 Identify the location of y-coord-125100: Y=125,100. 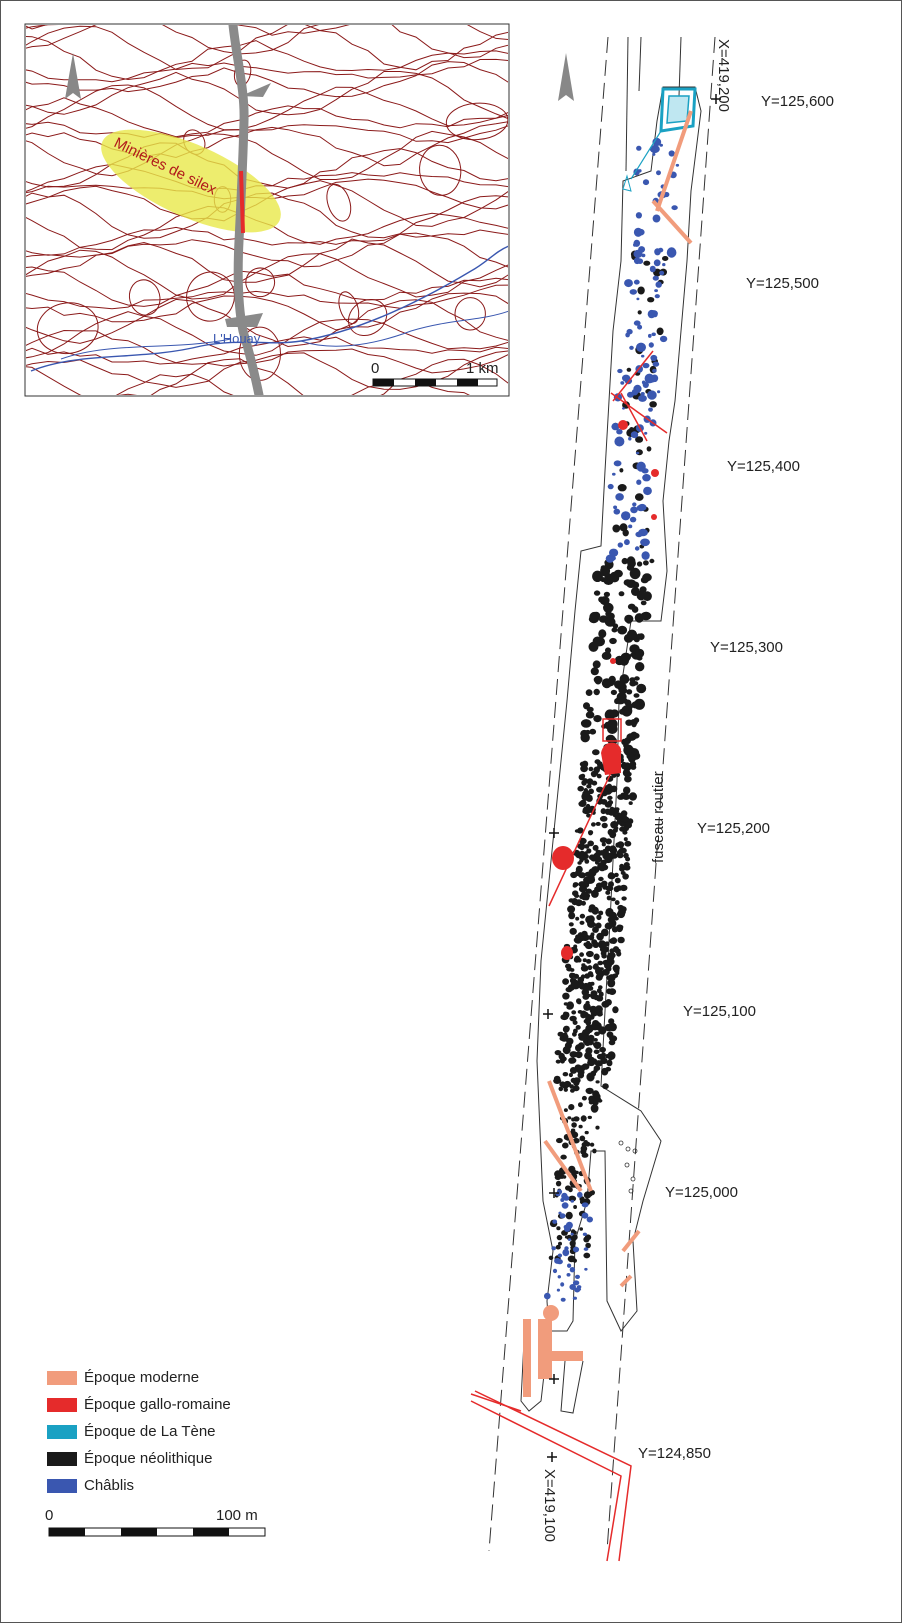
(719, 1011).